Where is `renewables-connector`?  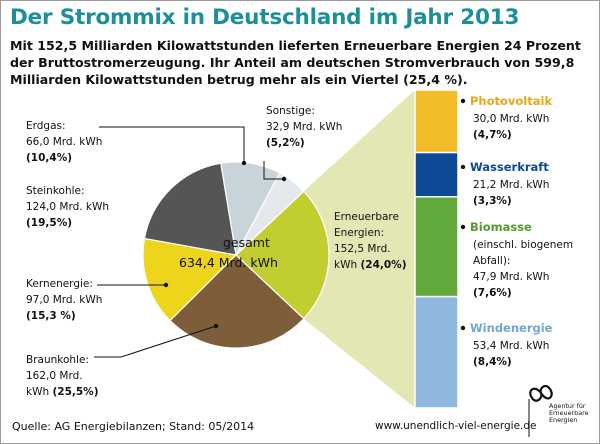
renewables-connector is located at coordinates (359, 249).